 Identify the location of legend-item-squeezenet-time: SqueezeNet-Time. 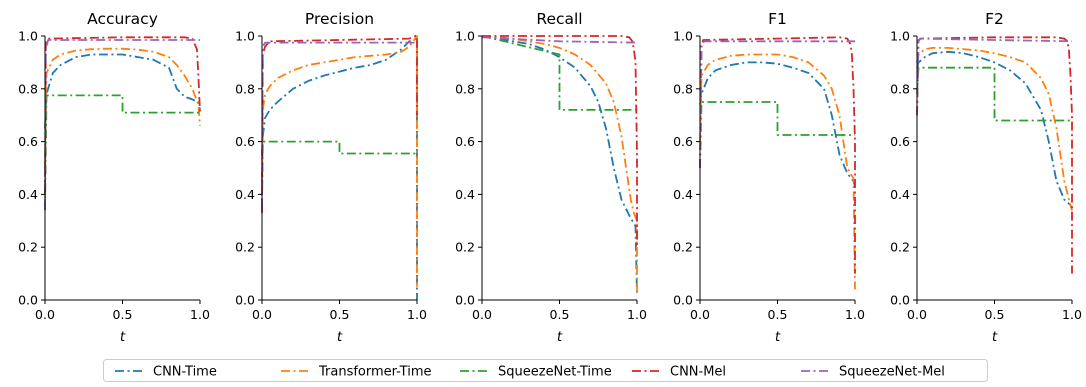
(536, 372).